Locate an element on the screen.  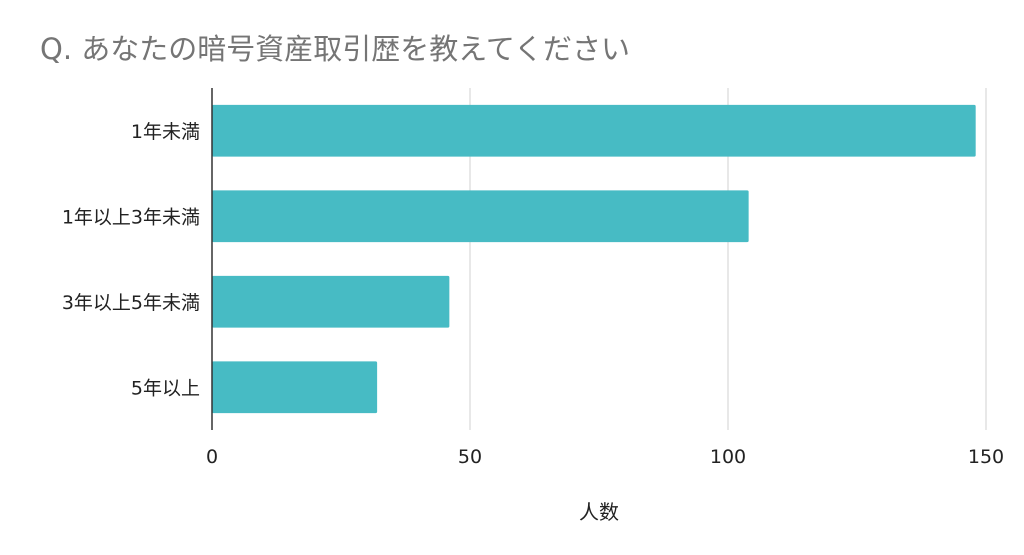
x-tick-label: 50 is located at coordinates (470, 457).